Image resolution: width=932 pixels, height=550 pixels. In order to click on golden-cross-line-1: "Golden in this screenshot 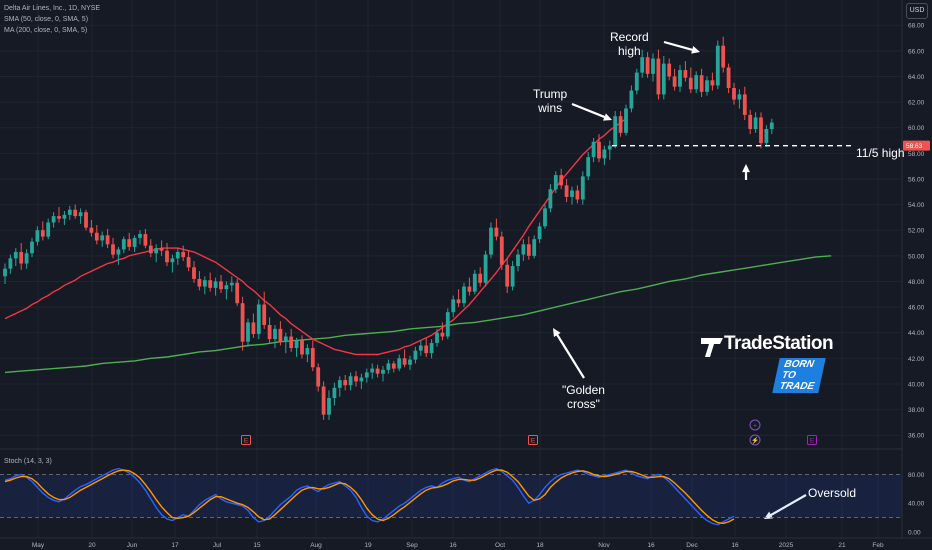, I will do `click(583, 390)`.